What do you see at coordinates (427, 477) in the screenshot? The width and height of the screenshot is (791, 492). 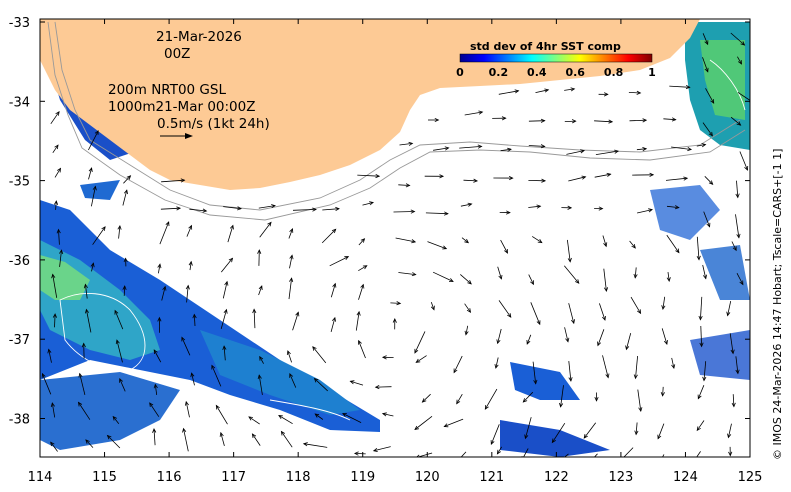 I see `x-tick-label: 120` at bounding box center [427, 477].